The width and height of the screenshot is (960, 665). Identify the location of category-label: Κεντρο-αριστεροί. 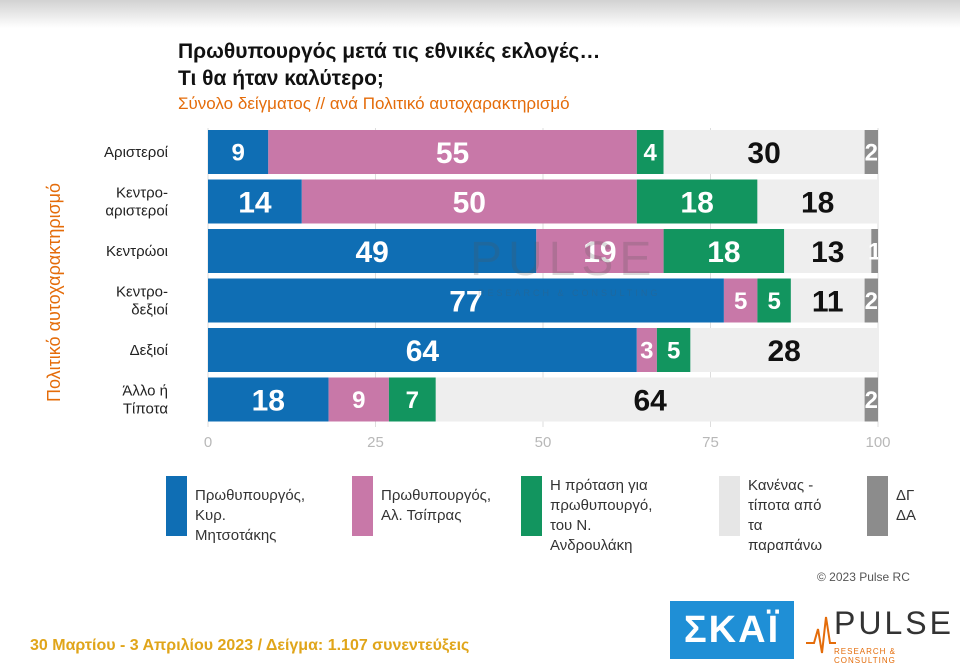
(136, 202).